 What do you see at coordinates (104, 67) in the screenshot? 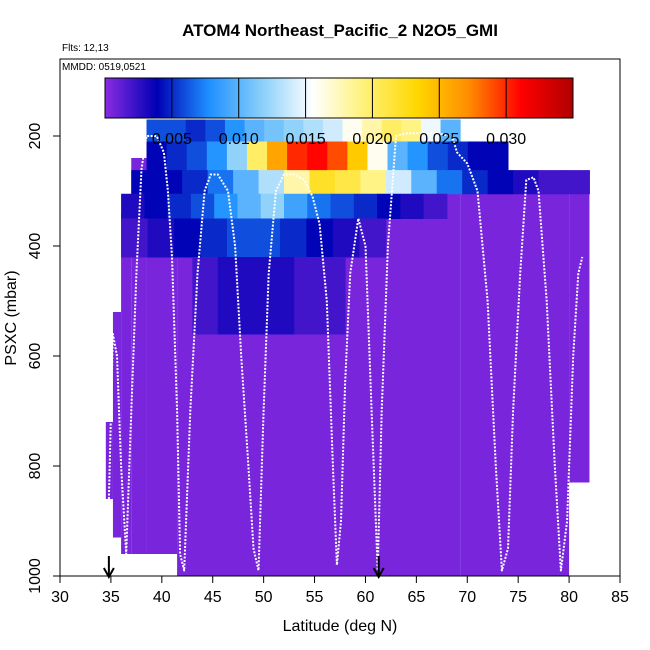
I see `mmdd-label: MMDD: 0519,0521` at bounding box center [104, 67].